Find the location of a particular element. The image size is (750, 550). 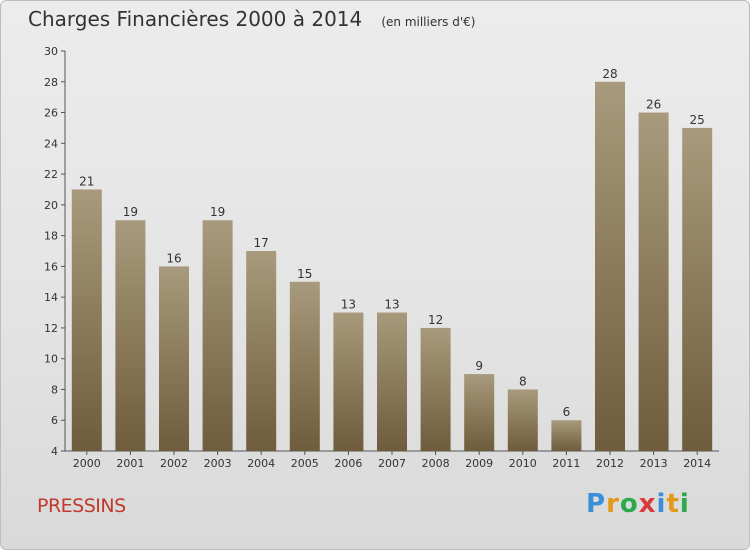

y-tick-label: 18 is located at coordinates (51, 236).